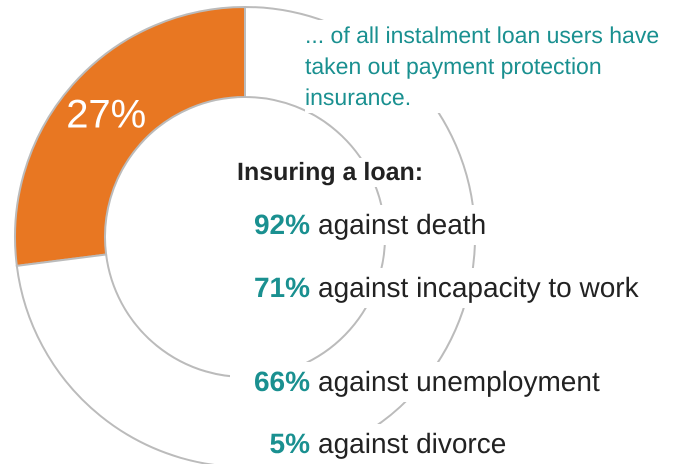 The image size is (690, 464). Describe the element at coordinates (370, 225) in the screenshot. I see `text: 92% against death` at that location.